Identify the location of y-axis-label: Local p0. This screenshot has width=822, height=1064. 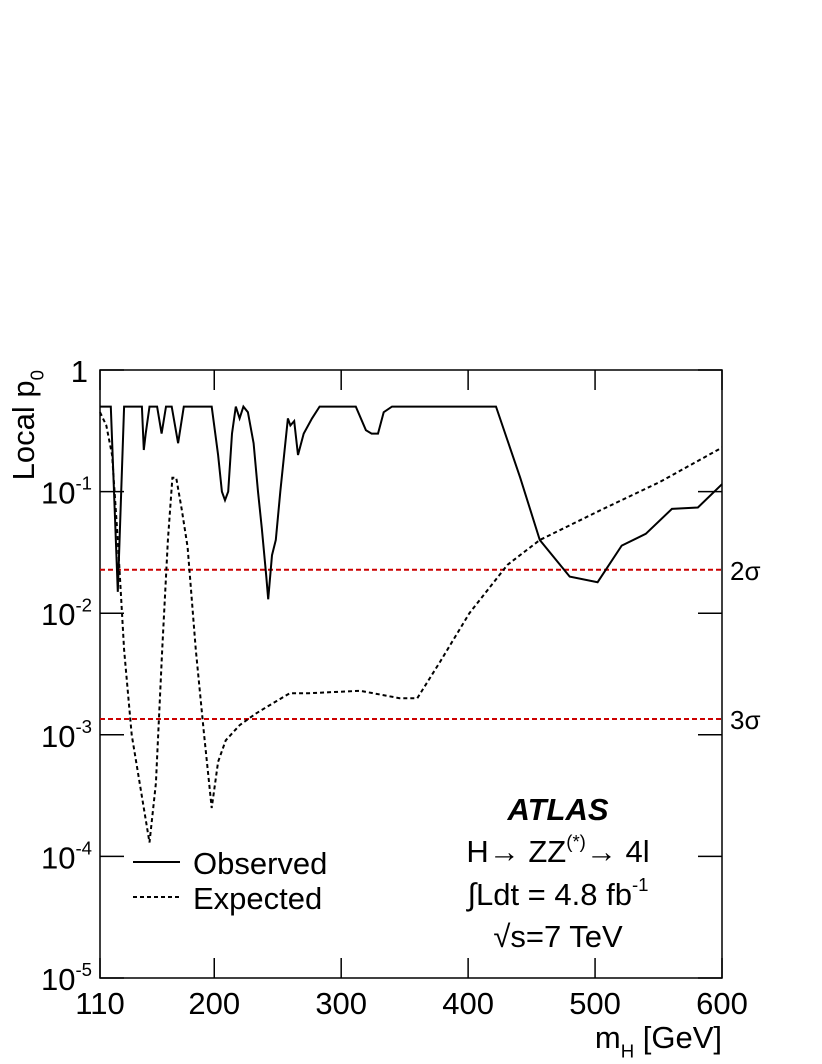
(26, 425).